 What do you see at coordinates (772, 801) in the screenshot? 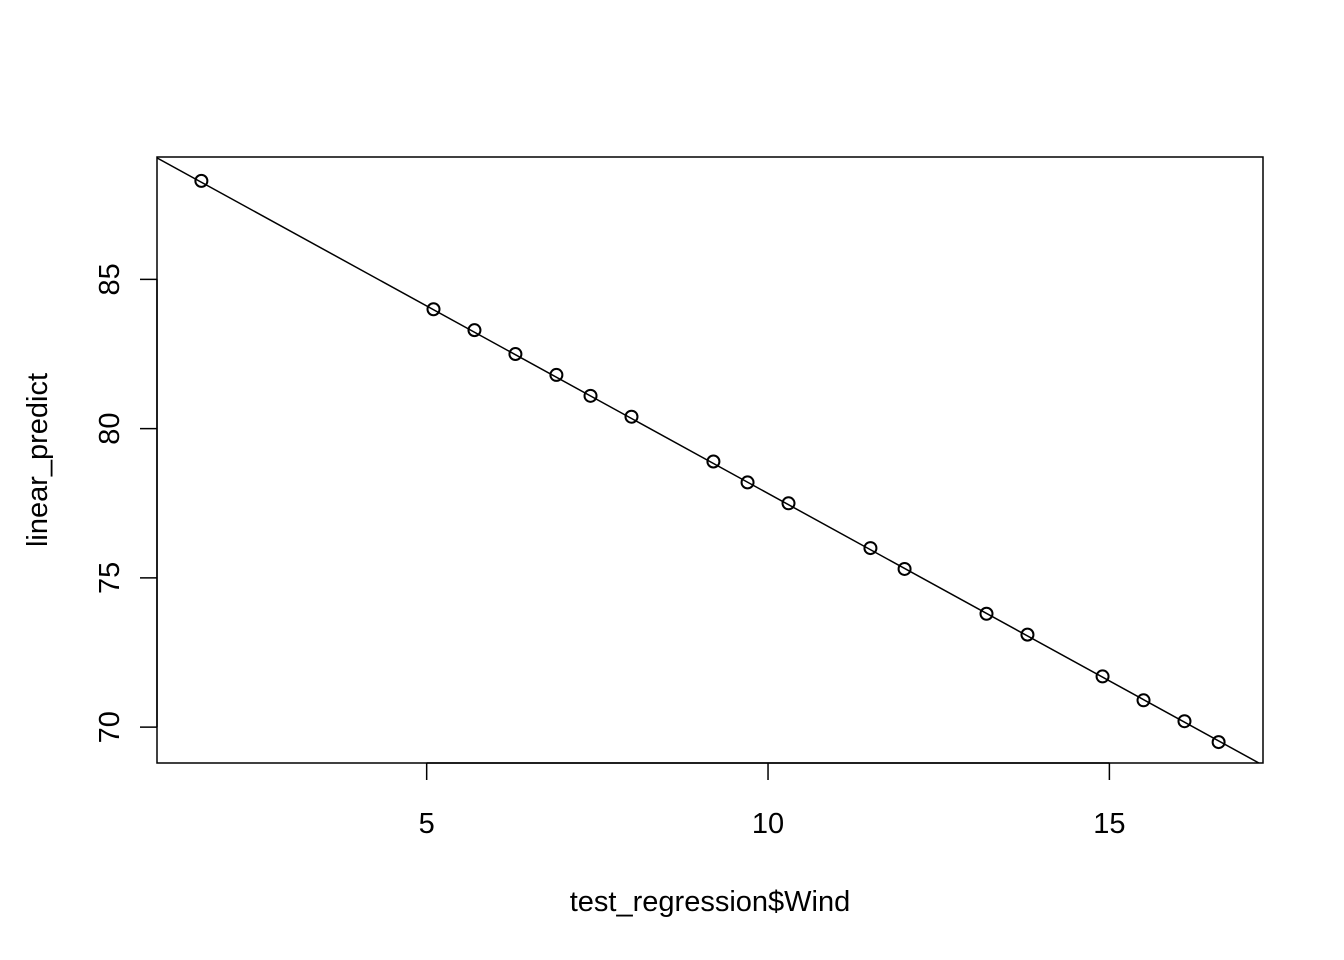
I see `x-axis: 5 10 15` at bounding box center [772, 801].